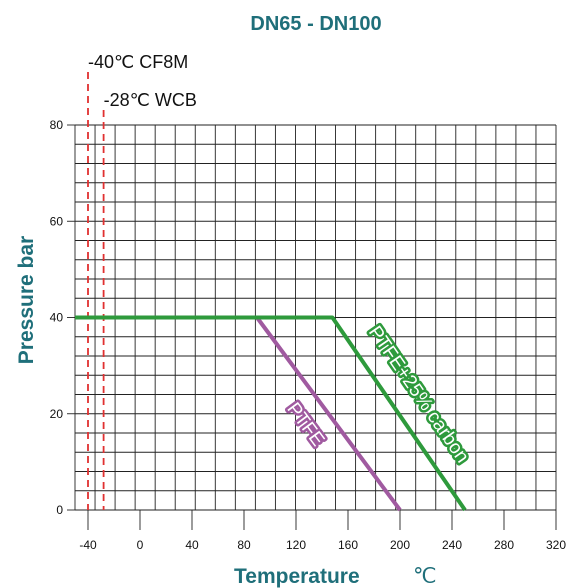  I want to click on reference-lines: -40℃ CF8M -28℃ WCB, so click(142, 281).